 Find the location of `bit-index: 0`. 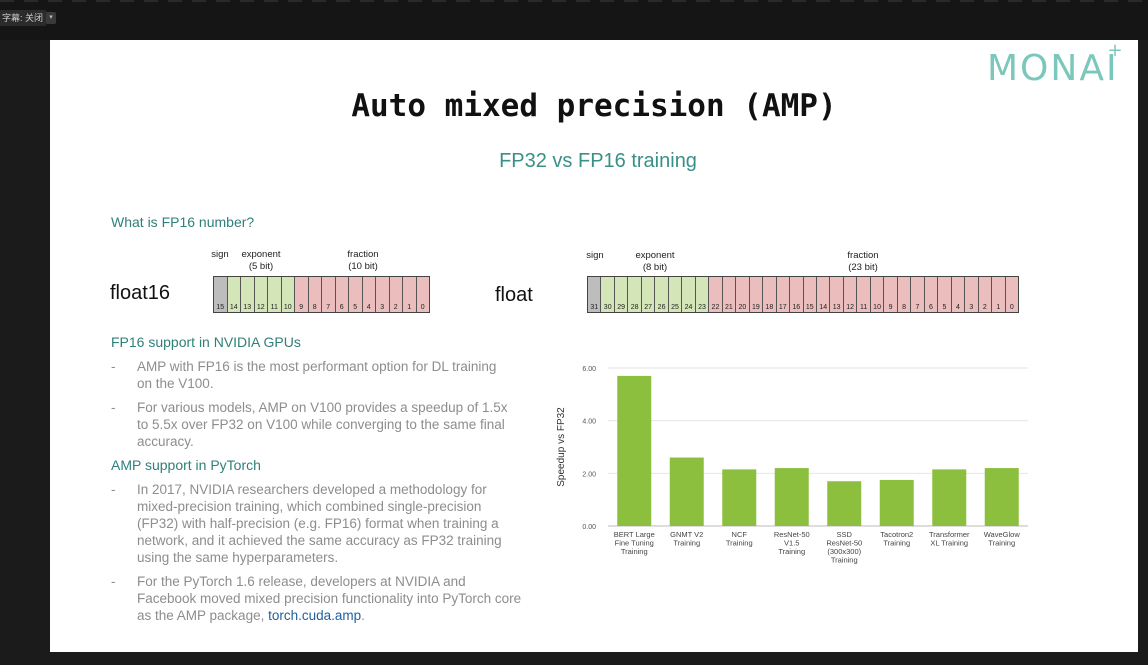

bit-index: 0 is located at coordinates (422, 307).